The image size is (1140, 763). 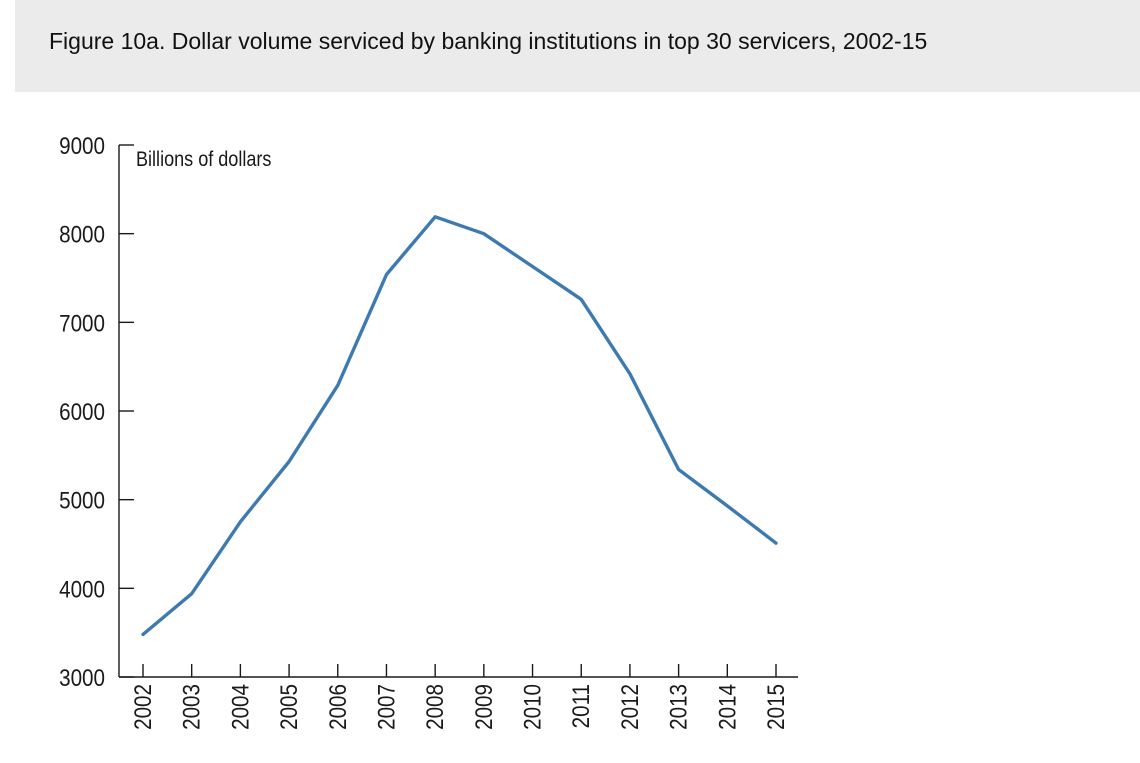 What do you see at coordinates (678, 707) in the screenshot?
I see `x-tick-label: 2013` at bounding box center [678, 707].